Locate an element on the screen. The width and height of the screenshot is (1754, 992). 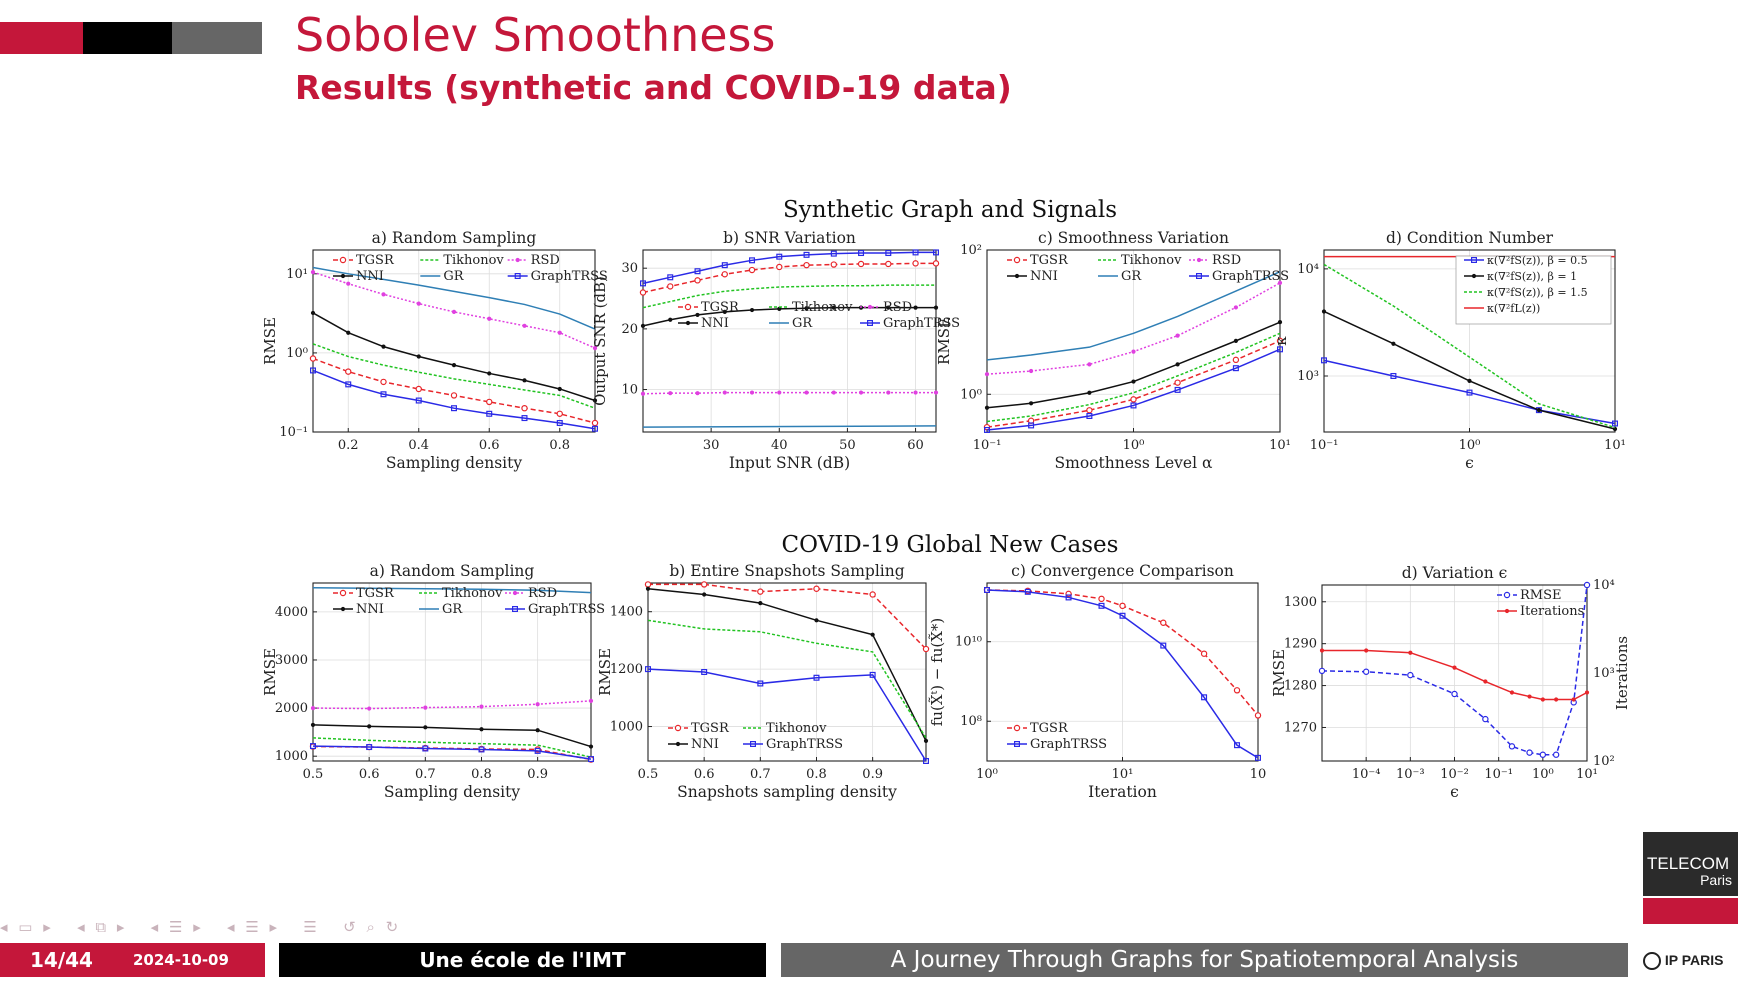
s_c-xtick-label: 10¹ is located at coordinates (1280, 445).